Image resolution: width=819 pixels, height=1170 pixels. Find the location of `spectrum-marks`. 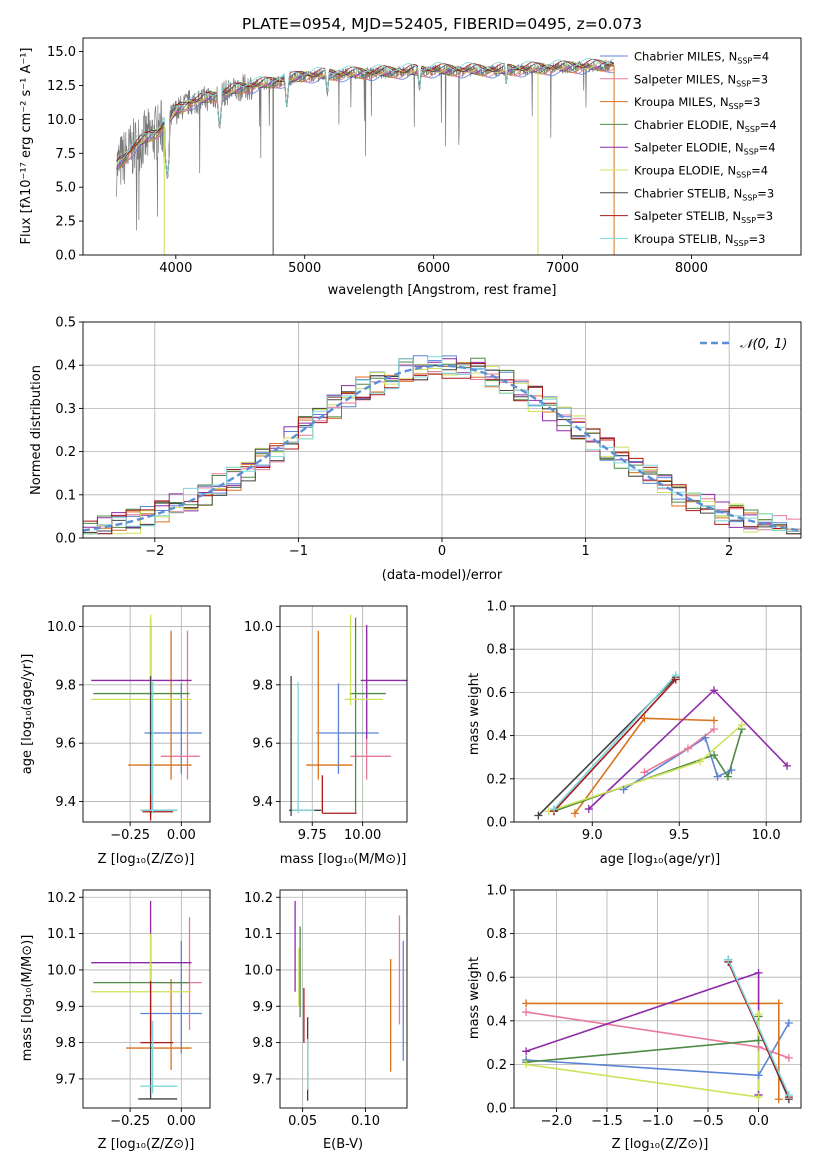

spectrum-marks is located at coordinates (365, 156).